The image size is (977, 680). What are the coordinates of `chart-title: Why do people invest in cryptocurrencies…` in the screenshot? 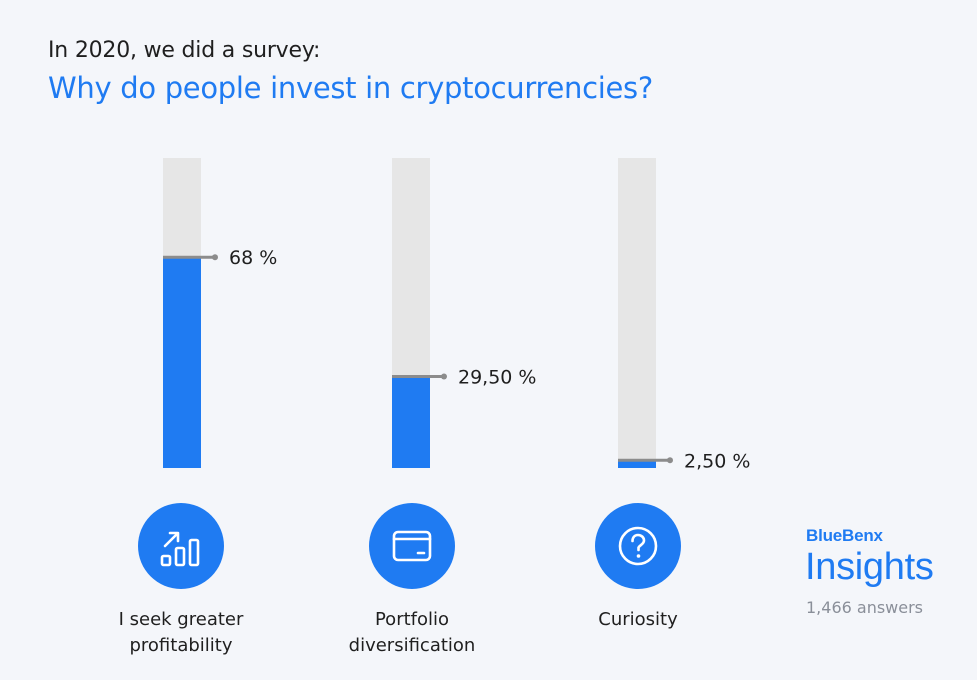 It's located at (350, 88).